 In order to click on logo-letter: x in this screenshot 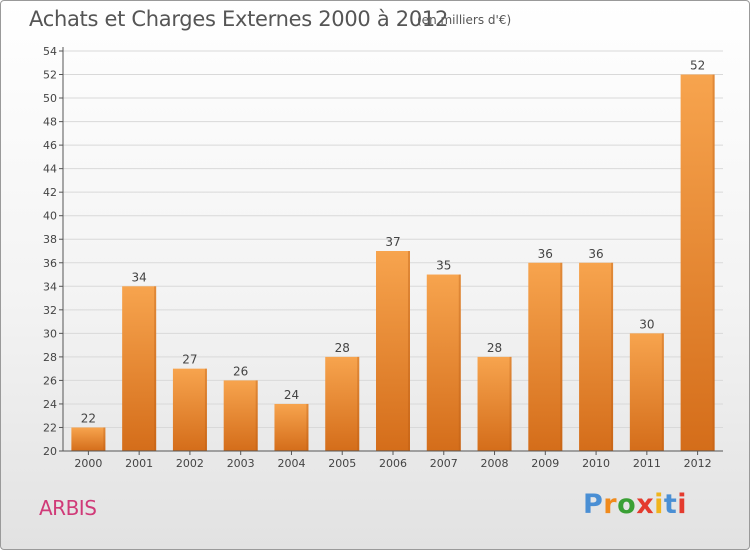, I will do `click(645, 504)`.